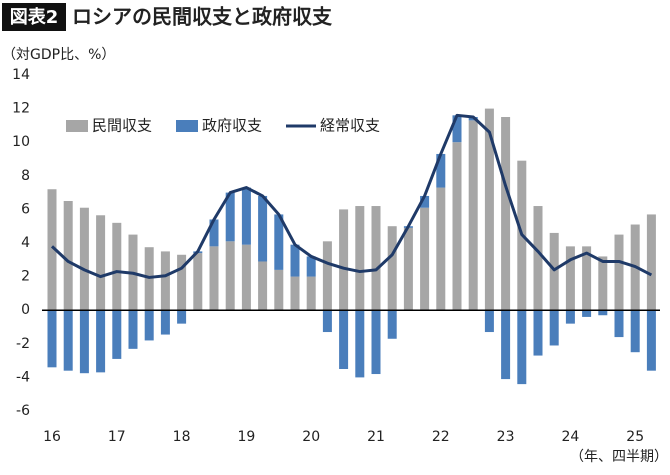  I want to click on chart-title: ロシアの民間収支と政府収支, so click(202, 17).